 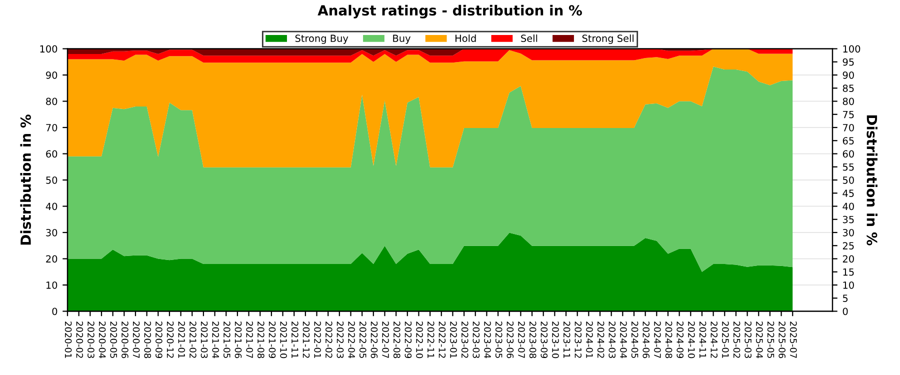 I want to click on x-tick-label: 2024-09, so click(x=680, y=340).